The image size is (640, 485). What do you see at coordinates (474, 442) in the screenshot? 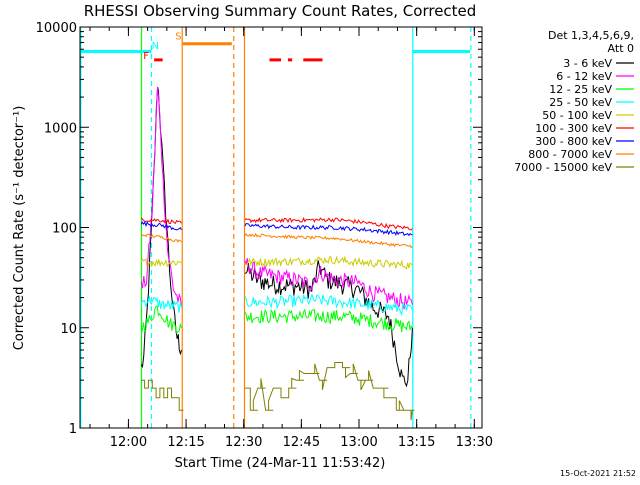
I see `x-tick-label-13-30: 13:30` at bounding box center [474, 442].